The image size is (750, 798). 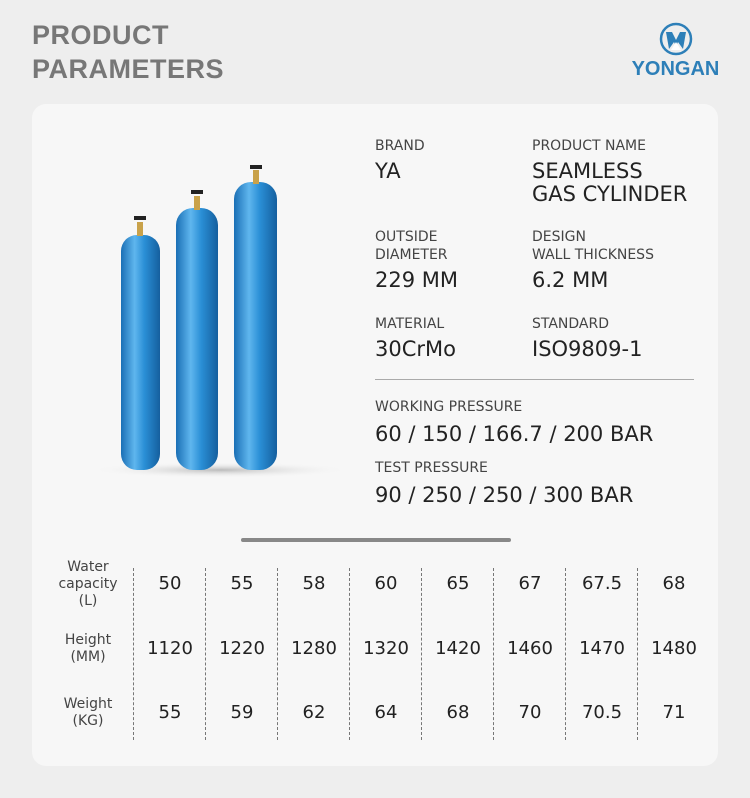 What do you see at coordinates (530, 648) in the screenshot?
I see `table-cell: 1460` at bounding box center [530, 648].